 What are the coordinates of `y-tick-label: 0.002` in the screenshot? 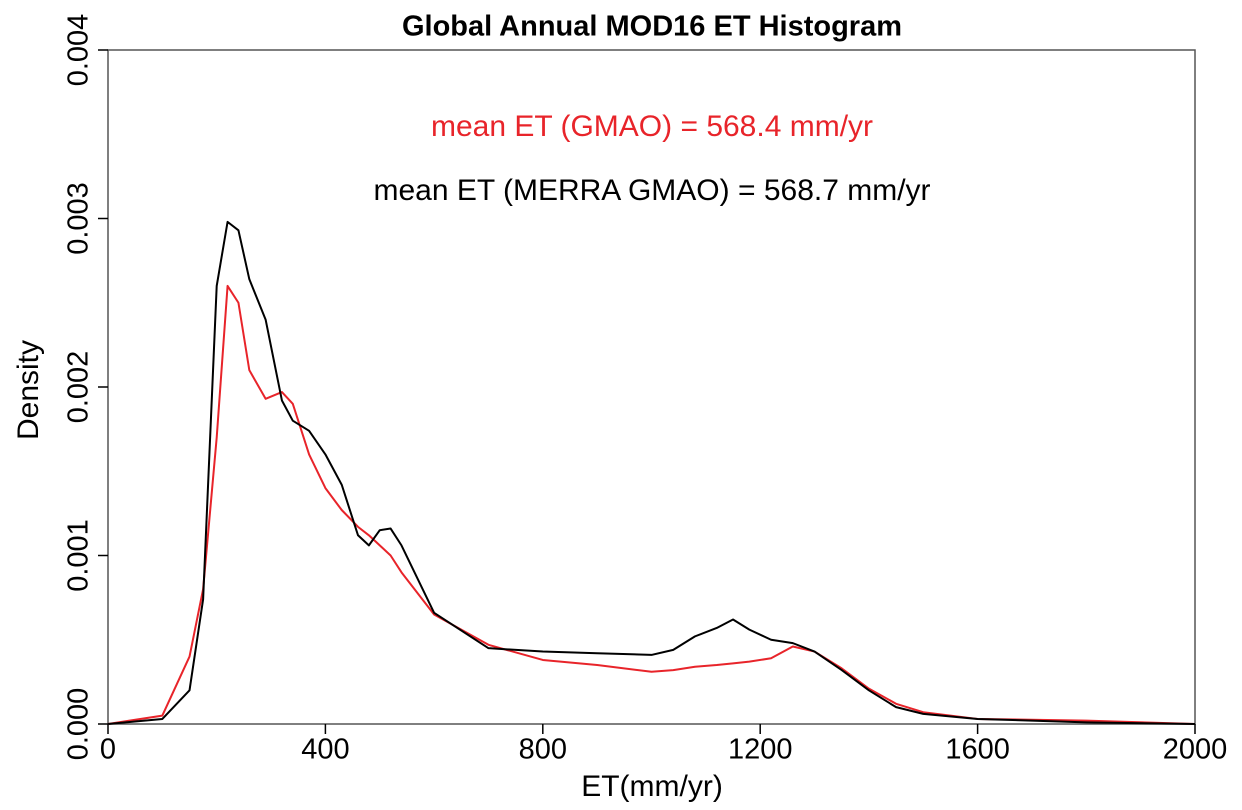 It's located at (79, 387).